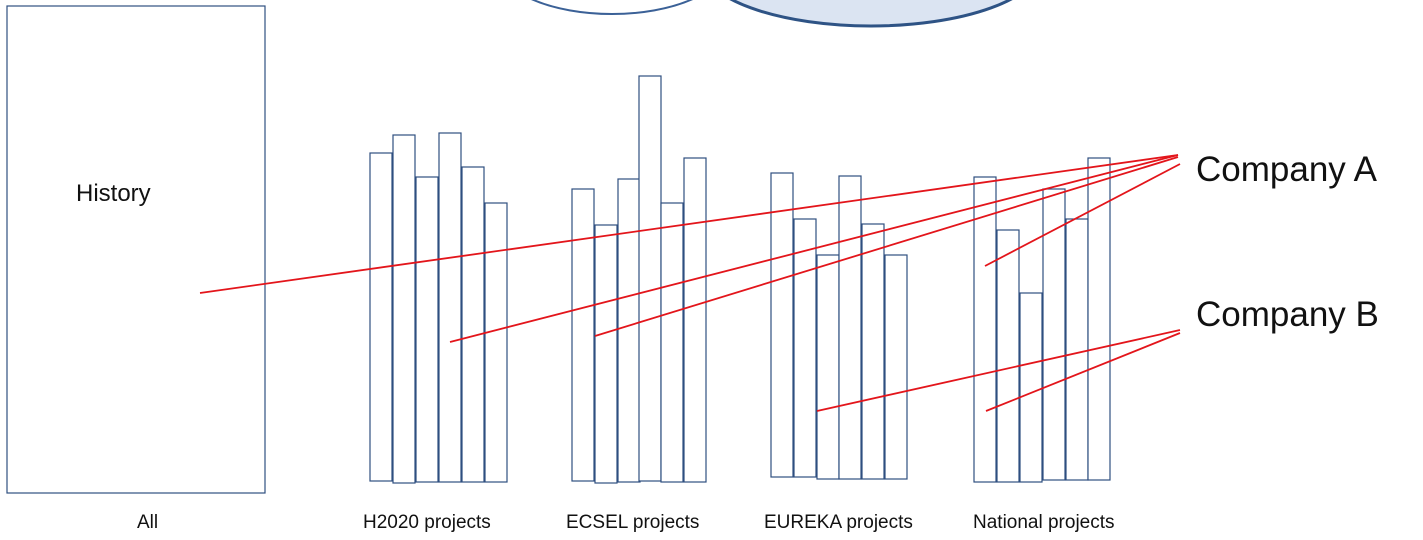  I want to click on company-b-label: Company B, so click(1287, 314).